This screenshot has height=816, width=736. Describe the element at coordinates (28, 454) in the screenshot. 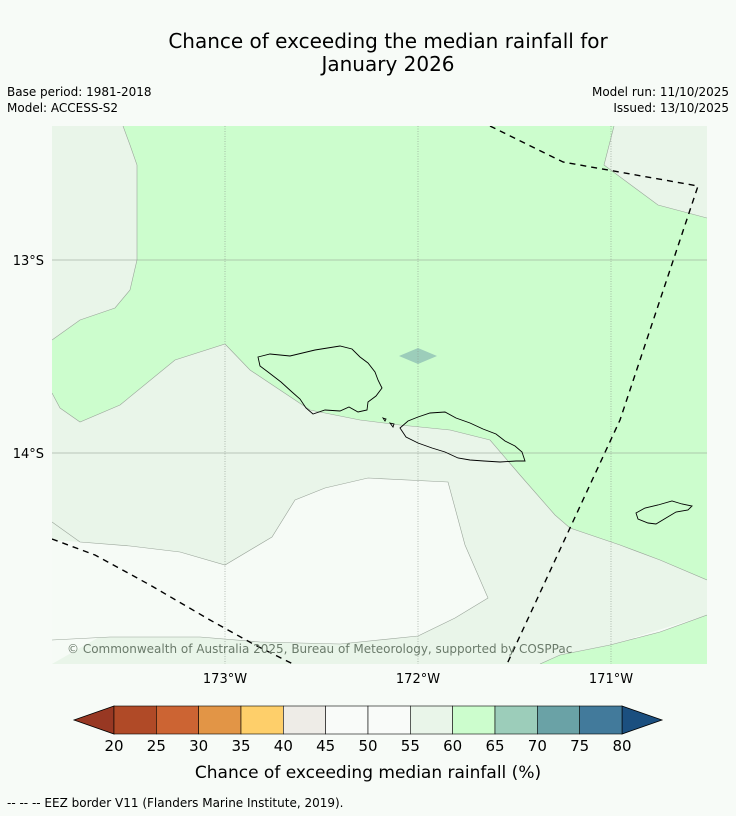

I see `lat-label-14s: 14°S` at that location.